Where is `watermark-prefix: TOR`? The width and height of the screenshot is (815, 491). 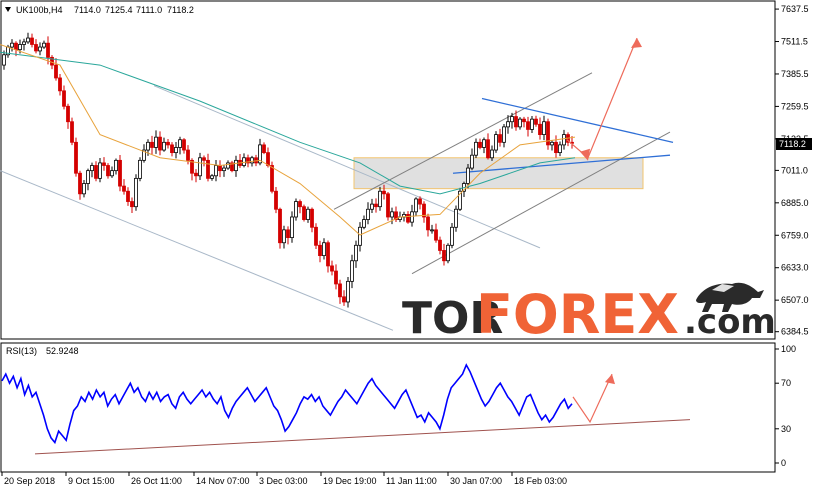 watermark-prefix: TOR is located at coordinates (452, 318).